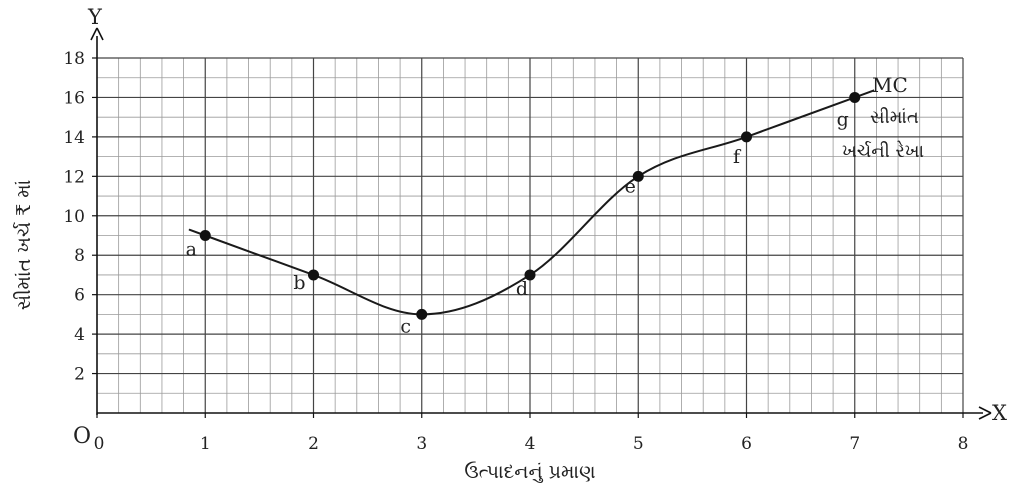  What do you see at coordinates (522, 289) in the screenshot?
I see `point-label-d: d` at bounding box center [522, 289].